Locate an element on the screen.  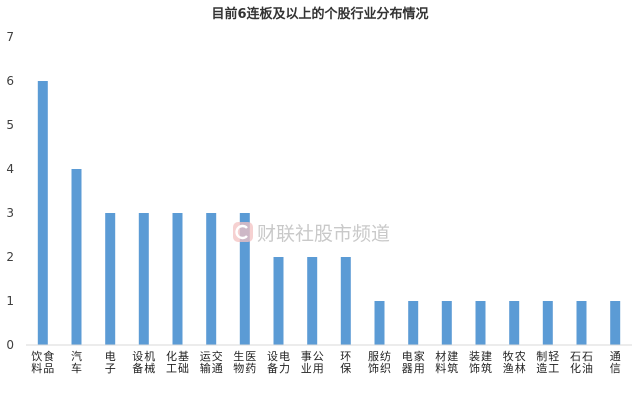
x-tick-label: 建筑材料 is located at coordinates (446, 362).